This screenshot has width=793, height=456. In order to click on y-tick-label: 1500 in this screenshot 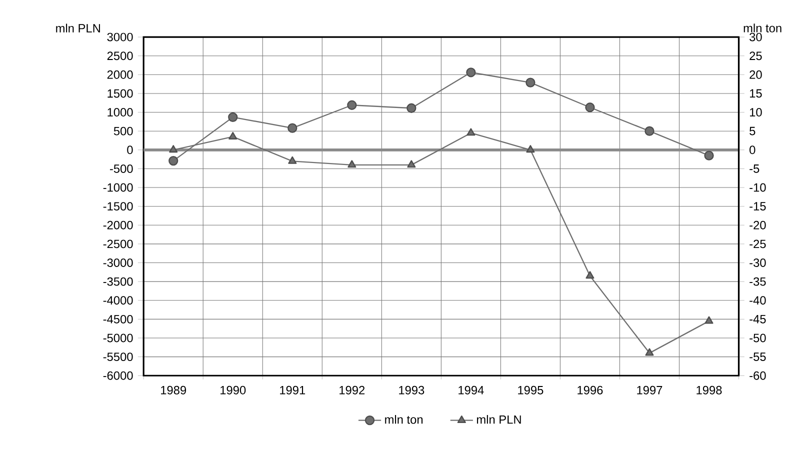, I will do `click(120, 93)`.